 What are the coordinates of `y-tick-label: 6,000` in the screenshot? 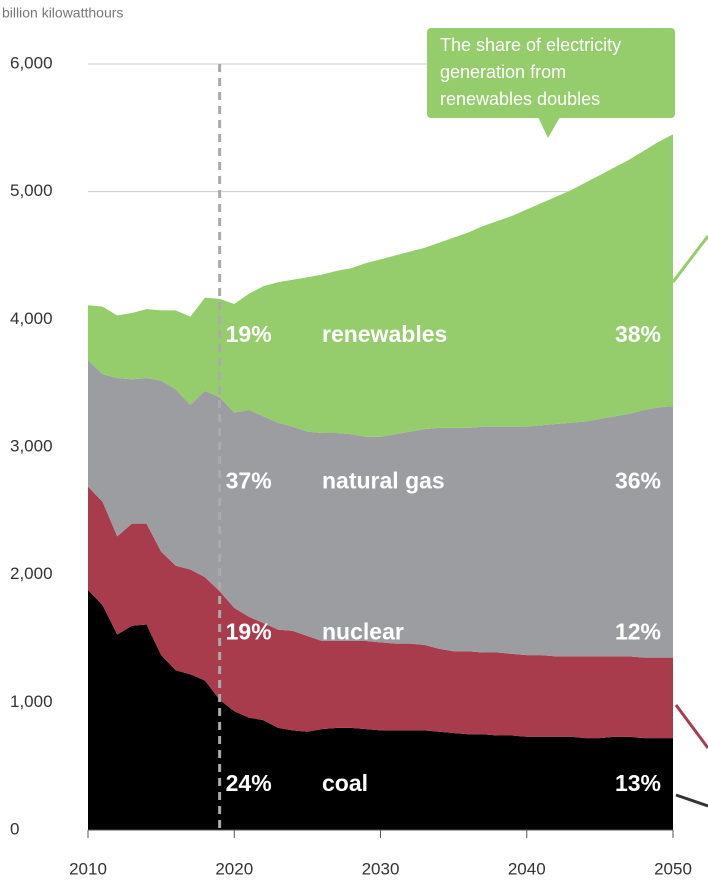 It's located at (31, 62).